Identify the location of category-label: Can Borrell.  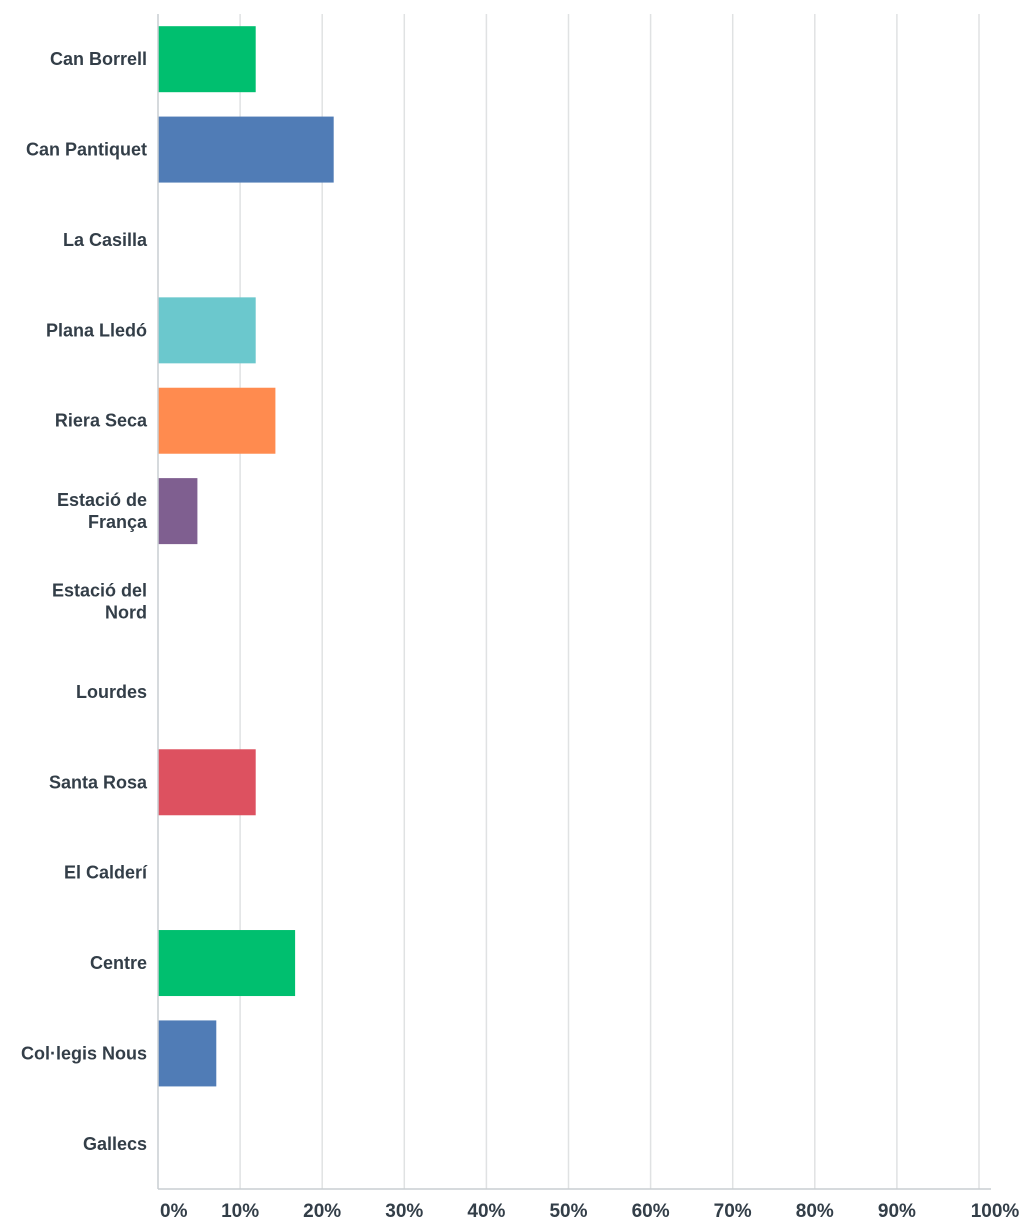
(98, 59).